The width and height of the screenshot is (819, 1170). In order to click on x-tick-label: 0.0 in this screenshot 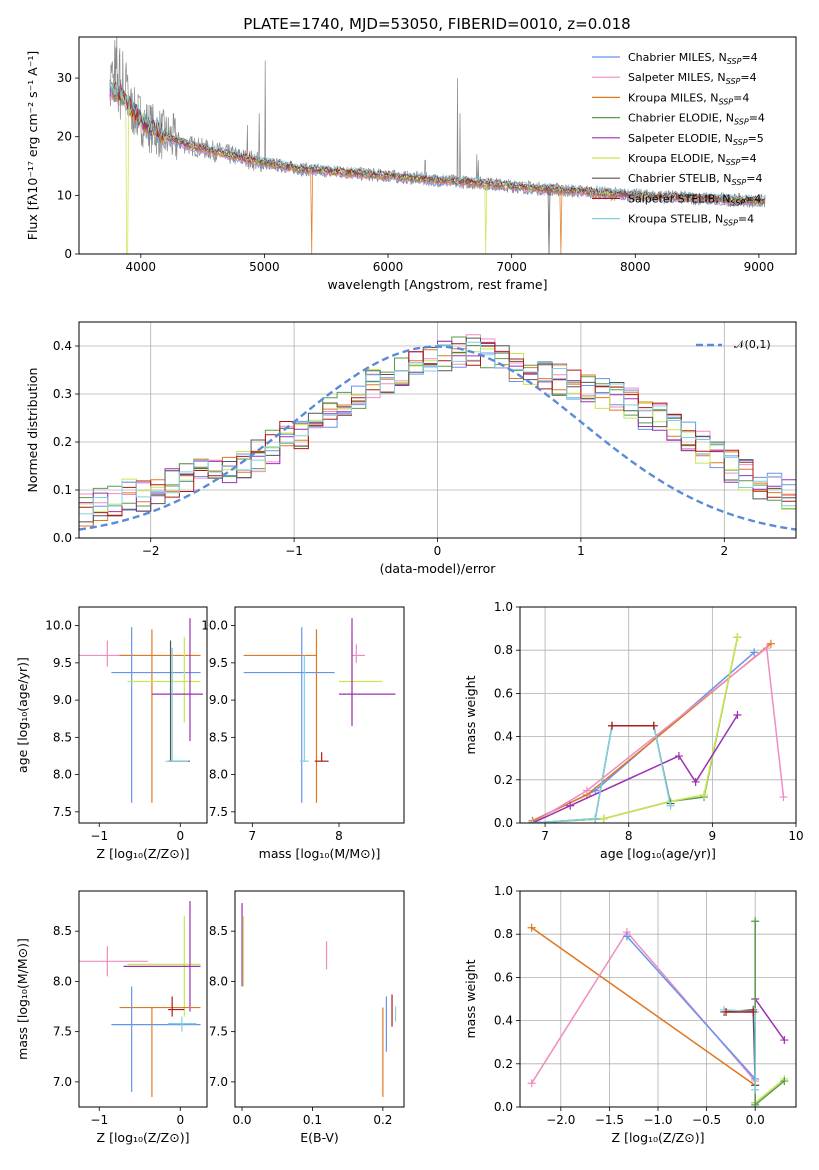, I will do `click(755, 1120)`.